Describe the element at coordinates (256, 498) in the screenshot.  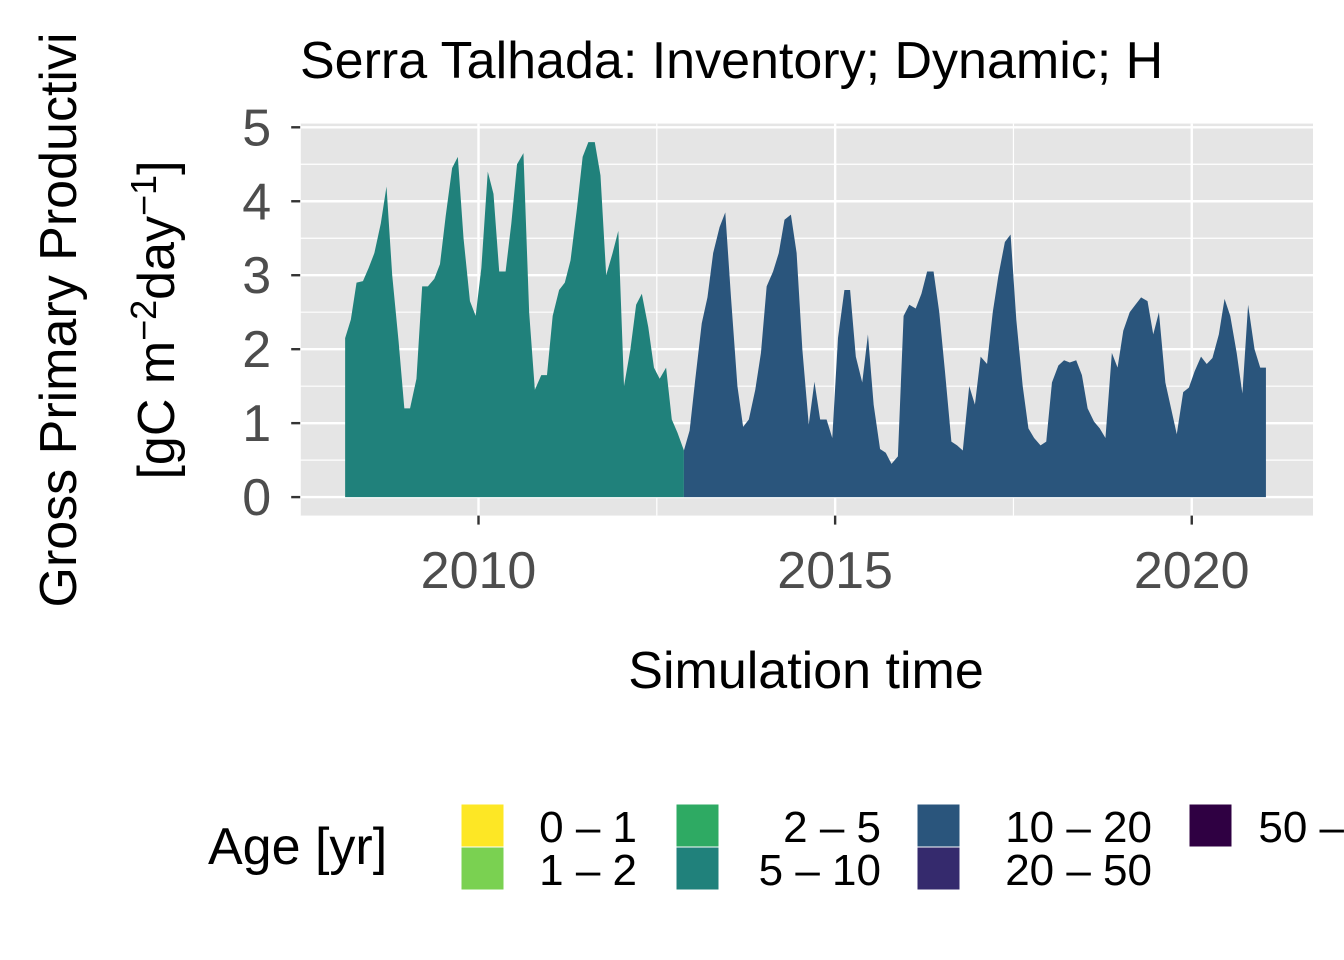
I see `y-tick-label: 0` at that location.